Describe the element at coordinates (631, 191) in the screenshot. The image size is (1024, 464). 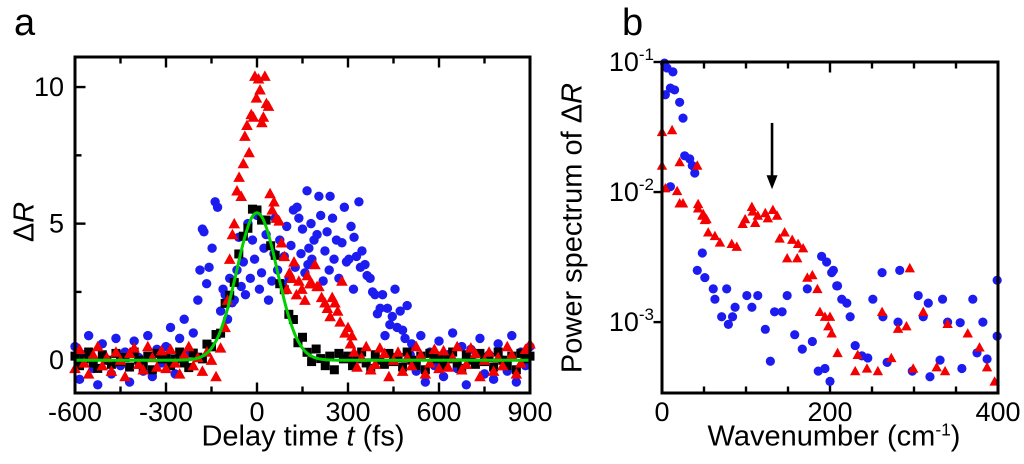
I see `svg-text: 10⁻²` at that location.